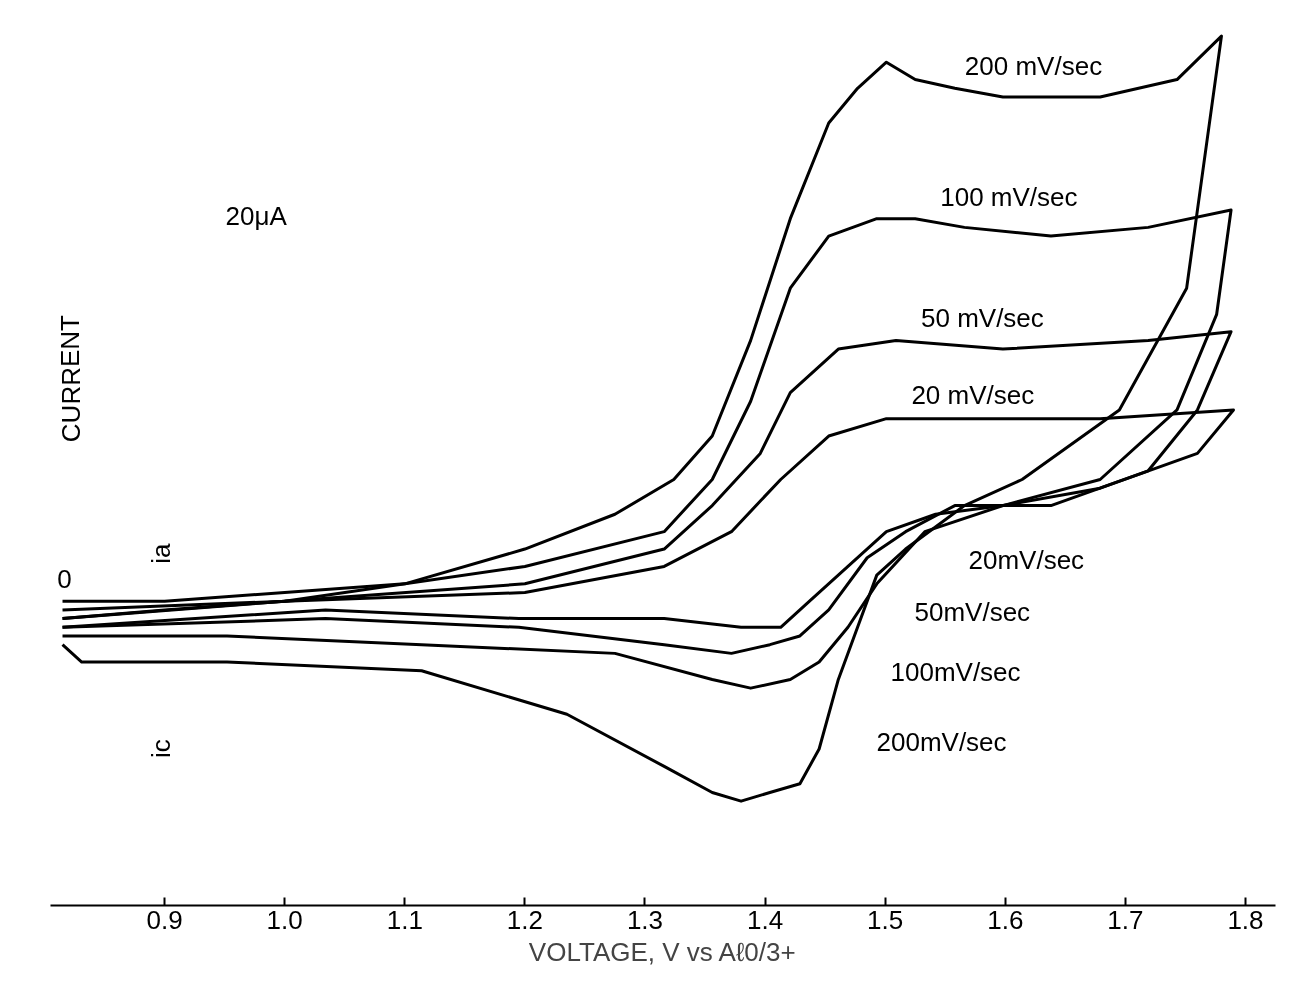 This screenshot has width=1296, height=1005. What do you see at coordinates (955, 671) in the screenshot?
I see `annotation: 100mV/sec` at bounding box center [955, 671].